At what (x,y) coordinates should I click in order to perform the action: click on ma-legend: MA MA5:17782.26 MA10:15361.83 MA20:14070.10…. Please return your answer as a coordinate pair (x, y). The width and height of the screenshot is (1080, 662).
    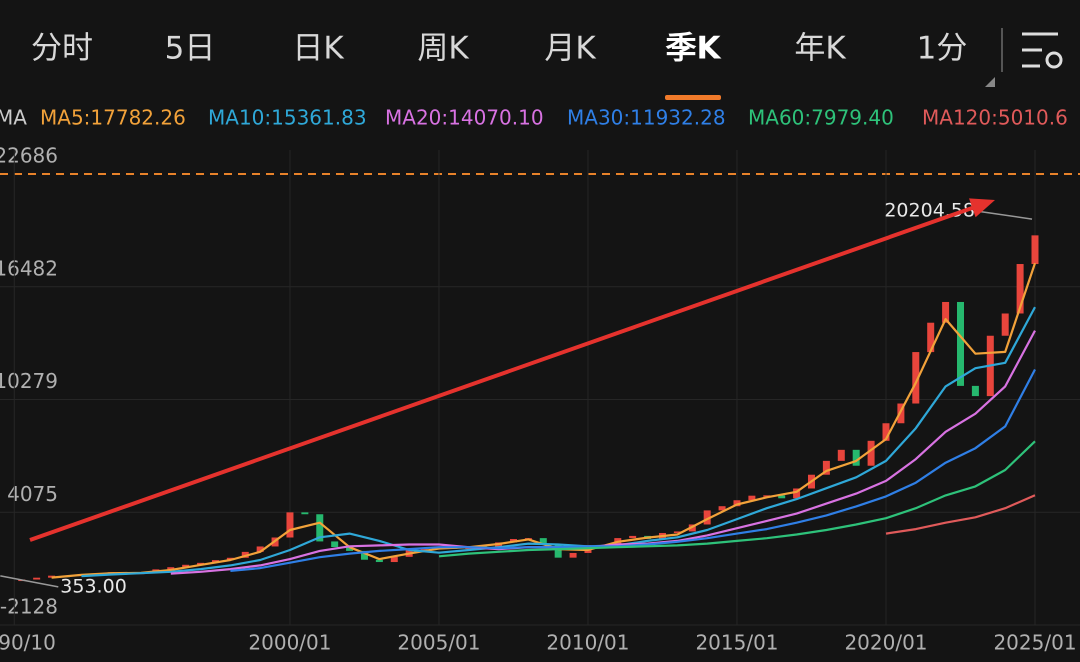
    Looking at the image, I should click on (534, 118).